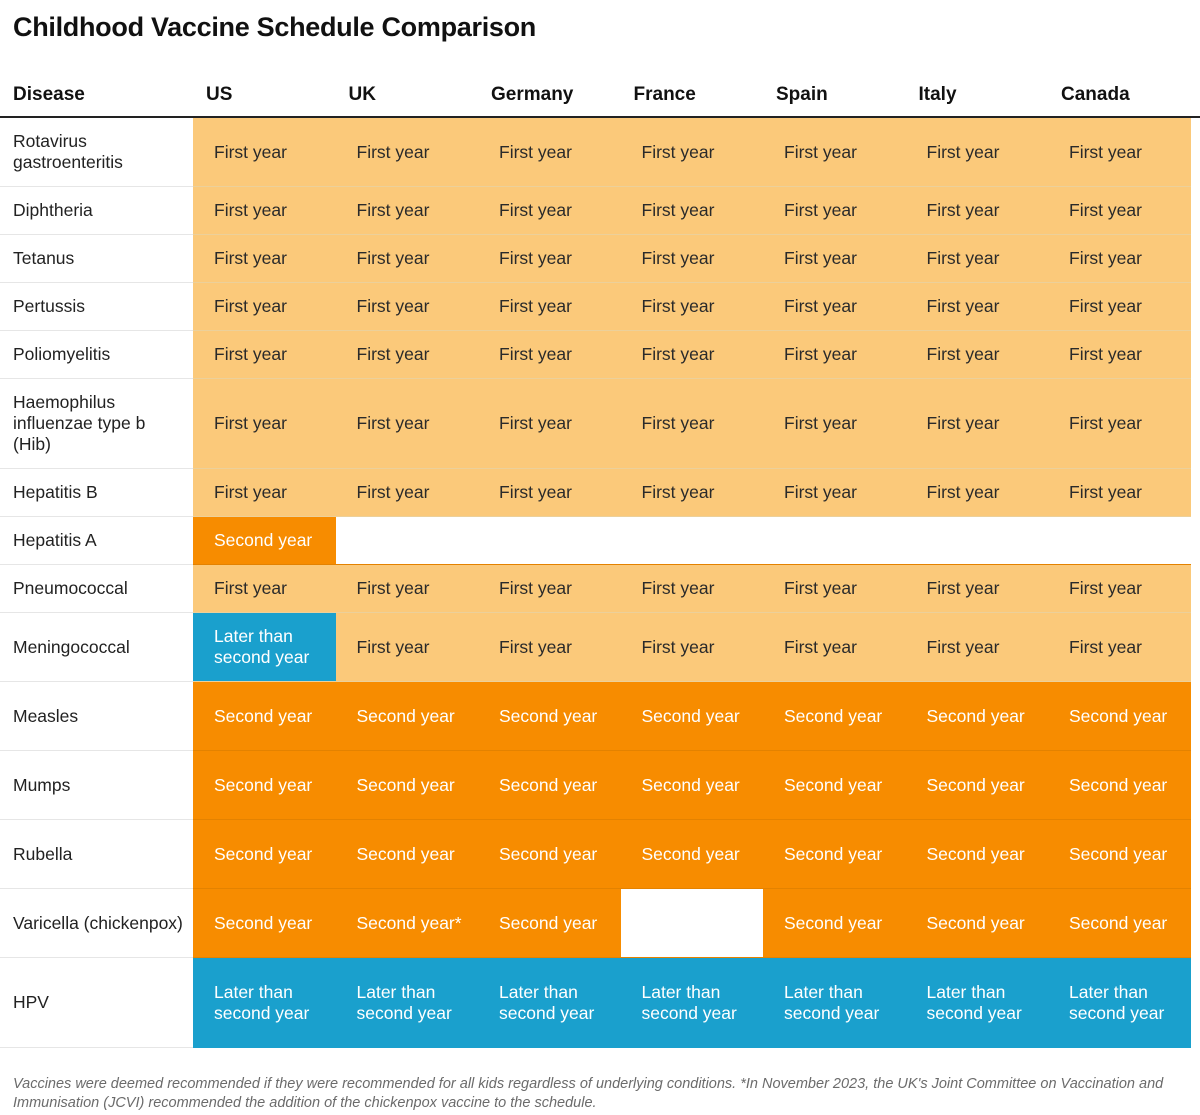 The image size is (1200, 1115). What do you see at coordinates (264, 96) in the screenshot?
I see `column-header-us: US` at bounding box center [264, 96].